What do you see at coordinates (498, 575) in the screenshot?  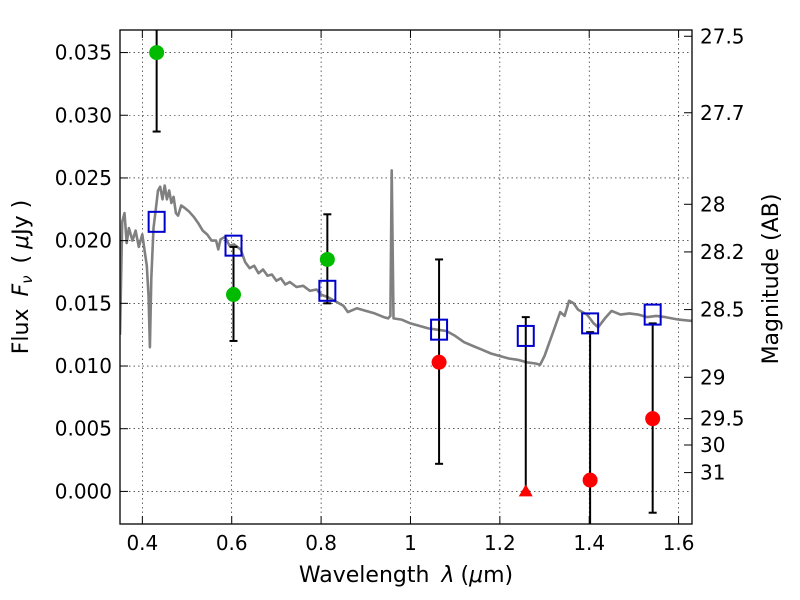 I see `x-axis-label-unit-rest: m)` at bounding box center [498, 575].